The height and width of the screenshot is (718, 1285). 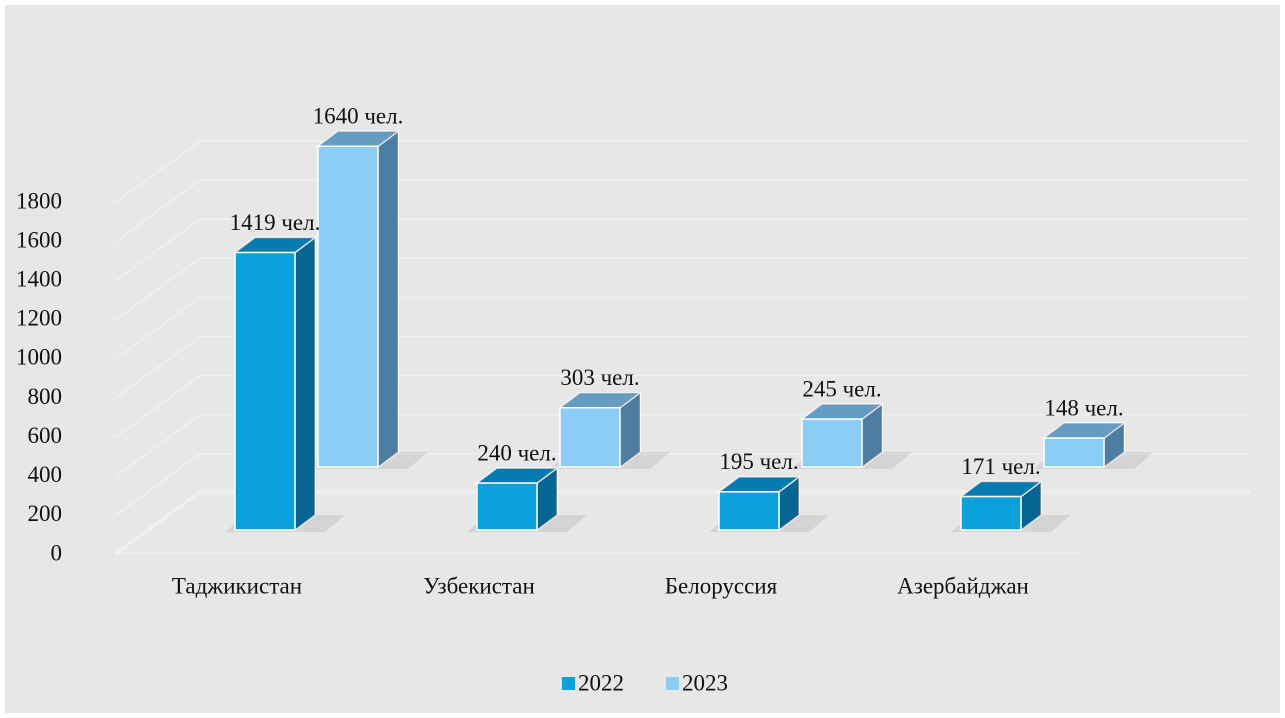 What do you see at coordinates (45, 474) in the screenshot?
I see `y-tick-label: 400` at bounding box center [45, 474].